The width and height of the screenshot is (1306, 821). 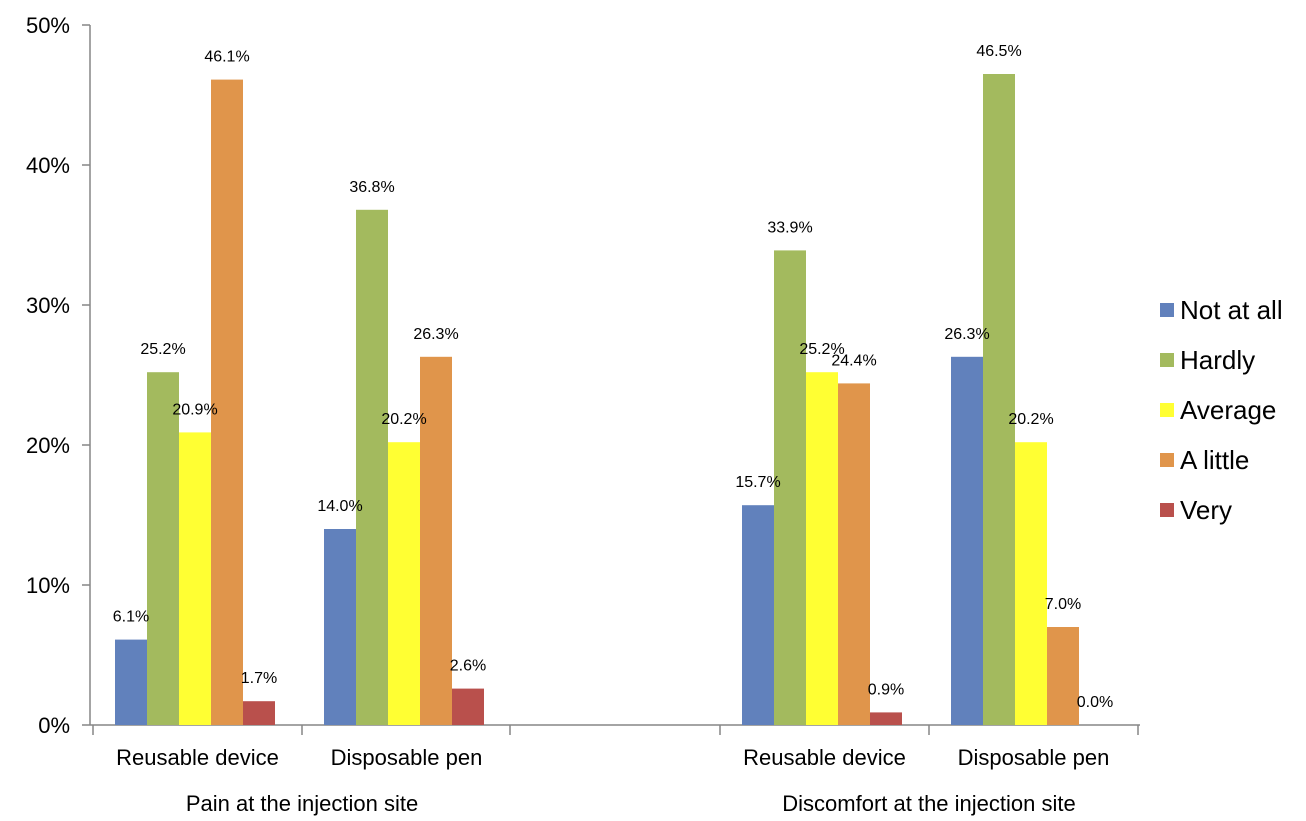 What do you see at coordinates (928, 803) in the screenshot?
I see `group-label: Discomfort at the injection site` at bounding box center [928, 803].